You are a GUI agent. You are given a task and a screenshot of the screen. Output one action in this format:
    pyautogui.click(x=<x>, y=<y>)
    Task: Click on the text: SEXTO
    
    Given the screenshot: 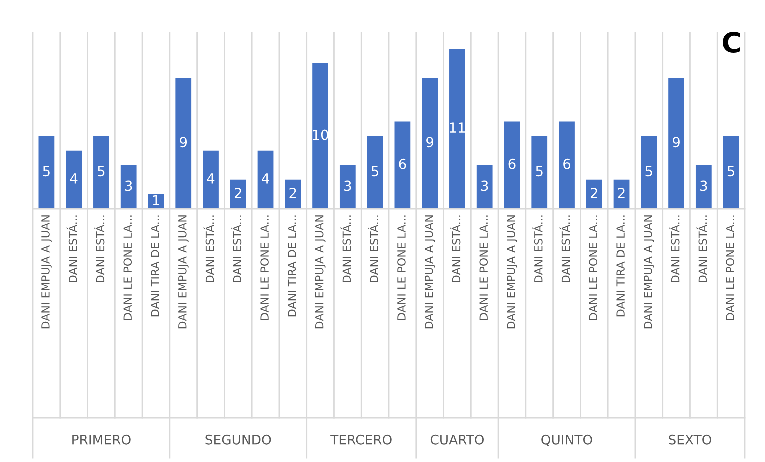 What is the action you would take?
    pyautogui.click(x=690, y=439)
    